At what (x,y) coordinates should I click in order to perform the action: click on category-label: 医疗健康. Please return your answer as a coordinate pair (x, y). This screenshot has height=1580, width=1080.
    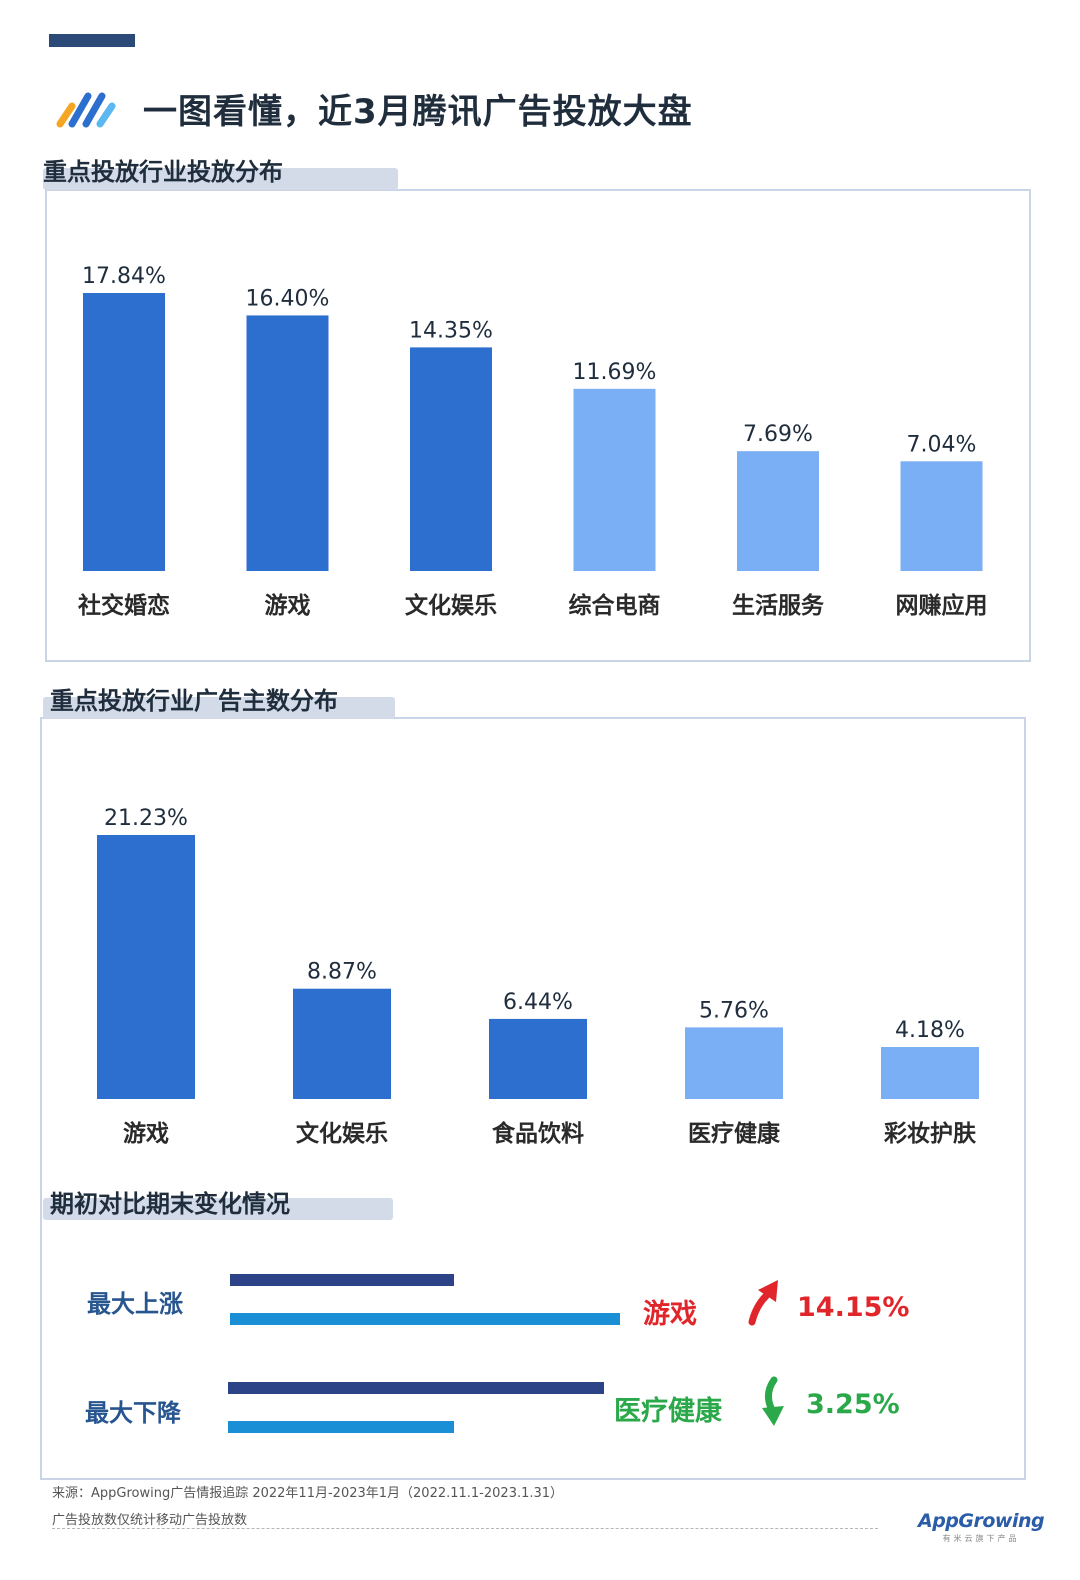
    Looking at the image, I should click on (734, 1133).